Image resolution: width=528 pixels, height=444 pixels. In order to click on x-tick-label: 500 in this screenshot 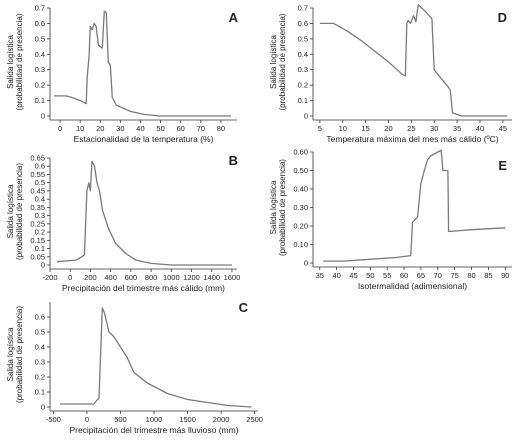, I will do `click(120, 419)`.